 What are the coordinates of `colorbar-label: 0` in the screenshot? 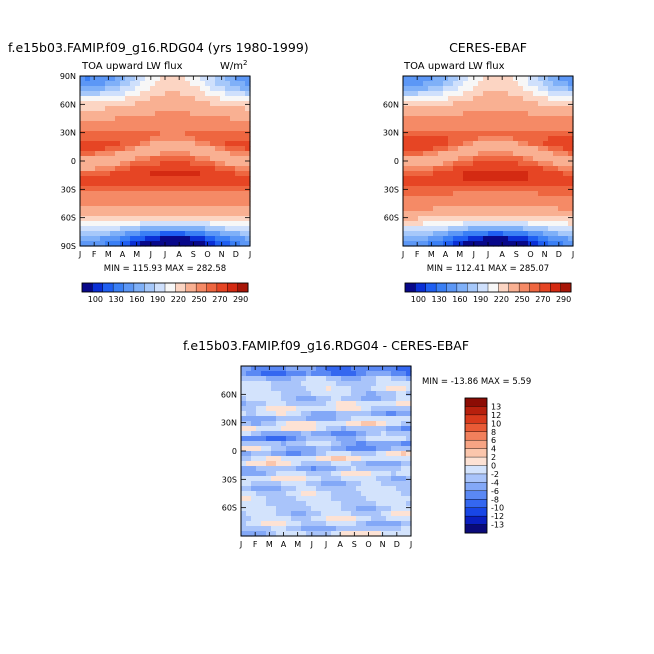 It's located at (493, 466).